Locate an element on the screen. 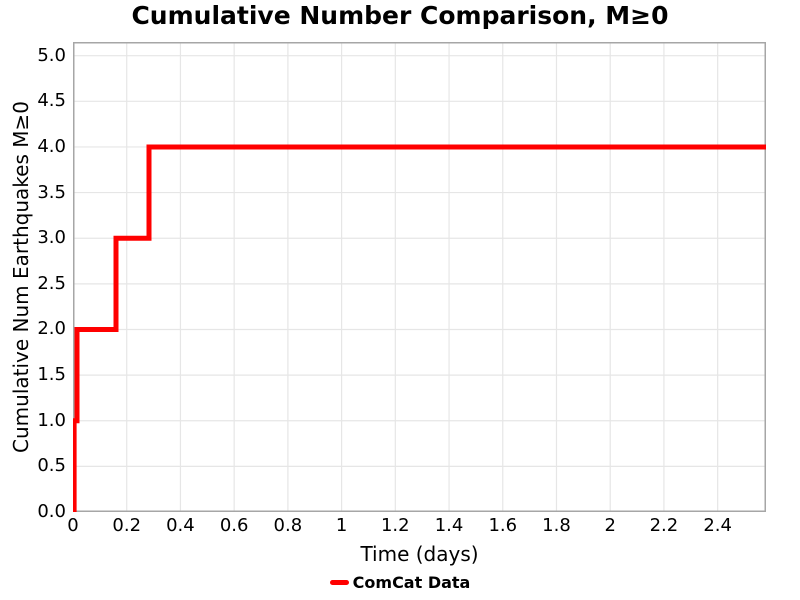 This screenshot has height=600, width=800. x-tick-label: 1.8 is located at coordinates (556, 525).